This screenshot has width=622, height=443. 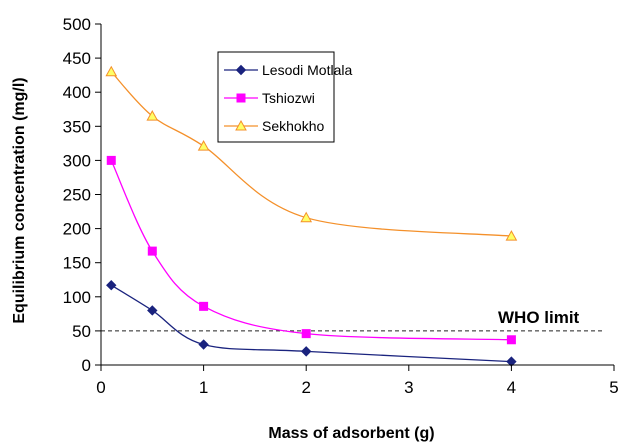 I want to click on x-tick-label: 5, so click(x=613, y=387).